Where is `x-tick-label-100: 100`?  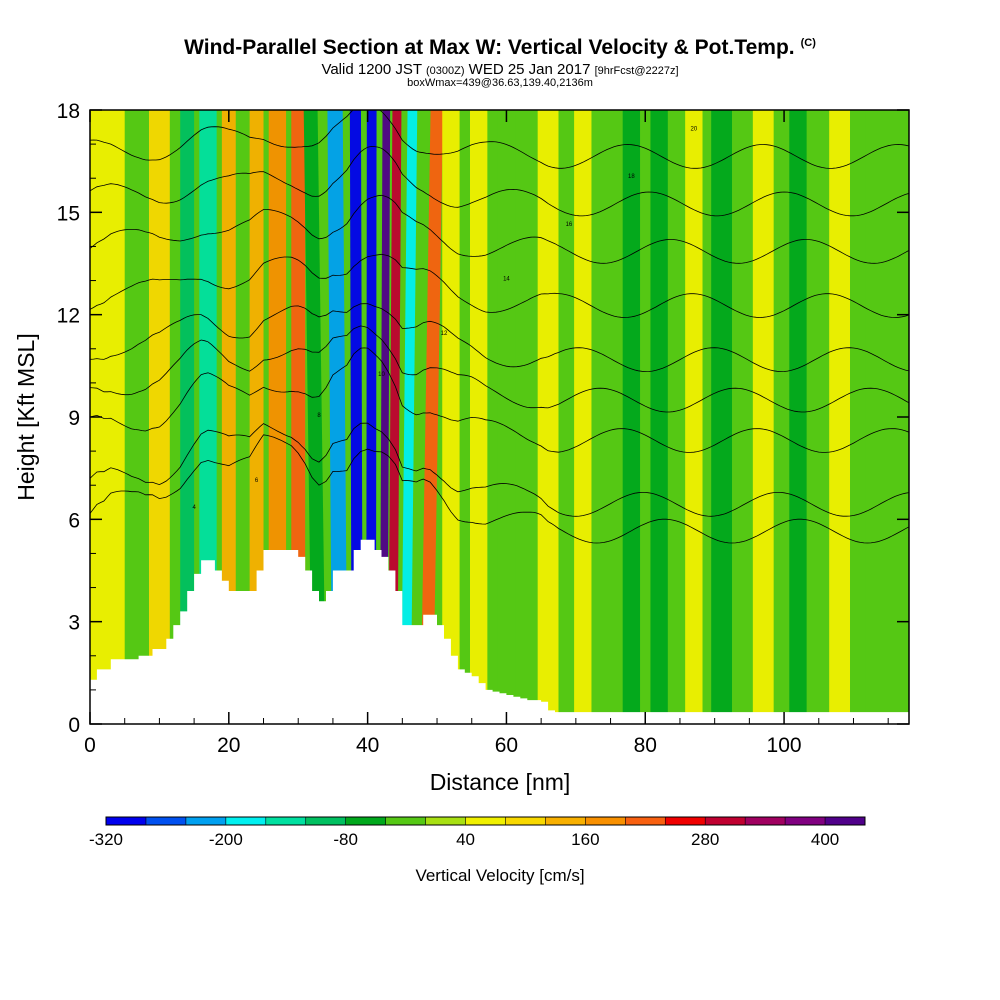 x-tick-label-100: 100 is located at coordinates (784, 745).